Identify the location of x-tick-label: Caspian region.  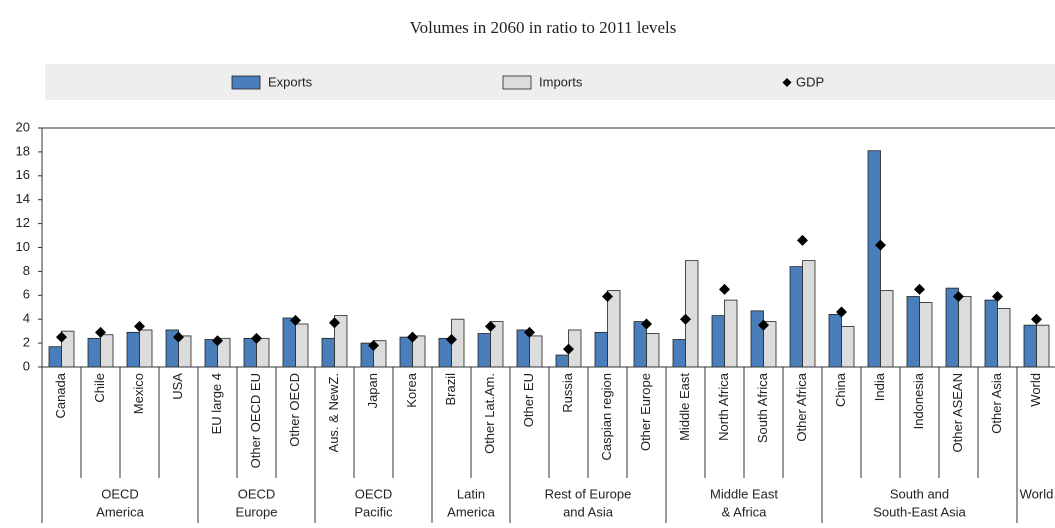
(606, 416).